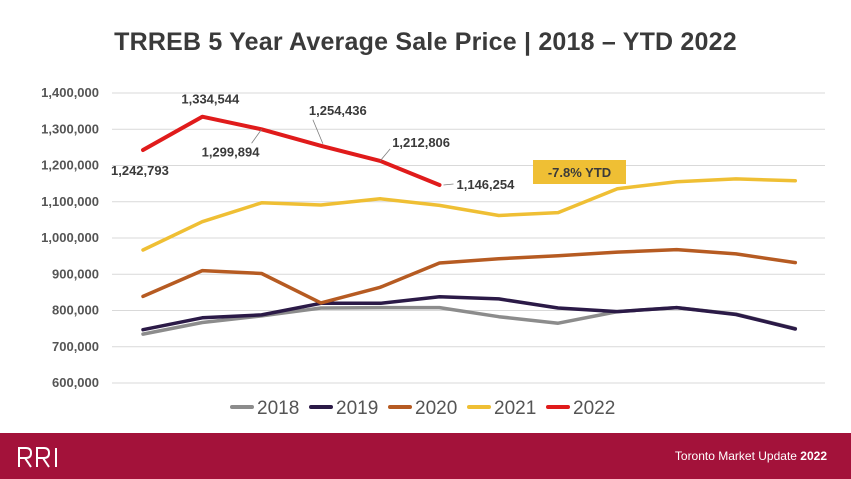 This screenshot has height=479, width=851. I want to click on y-tick-label: 1,000,000, so click(70, 237).